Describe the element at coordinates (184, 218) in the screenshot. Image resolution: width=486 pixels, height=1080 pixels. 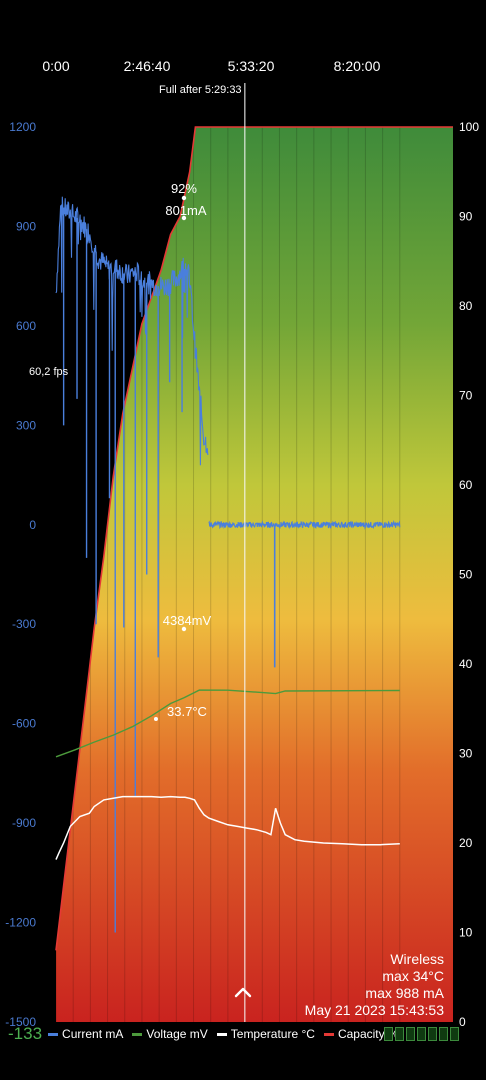
I see `current-point` at that location.